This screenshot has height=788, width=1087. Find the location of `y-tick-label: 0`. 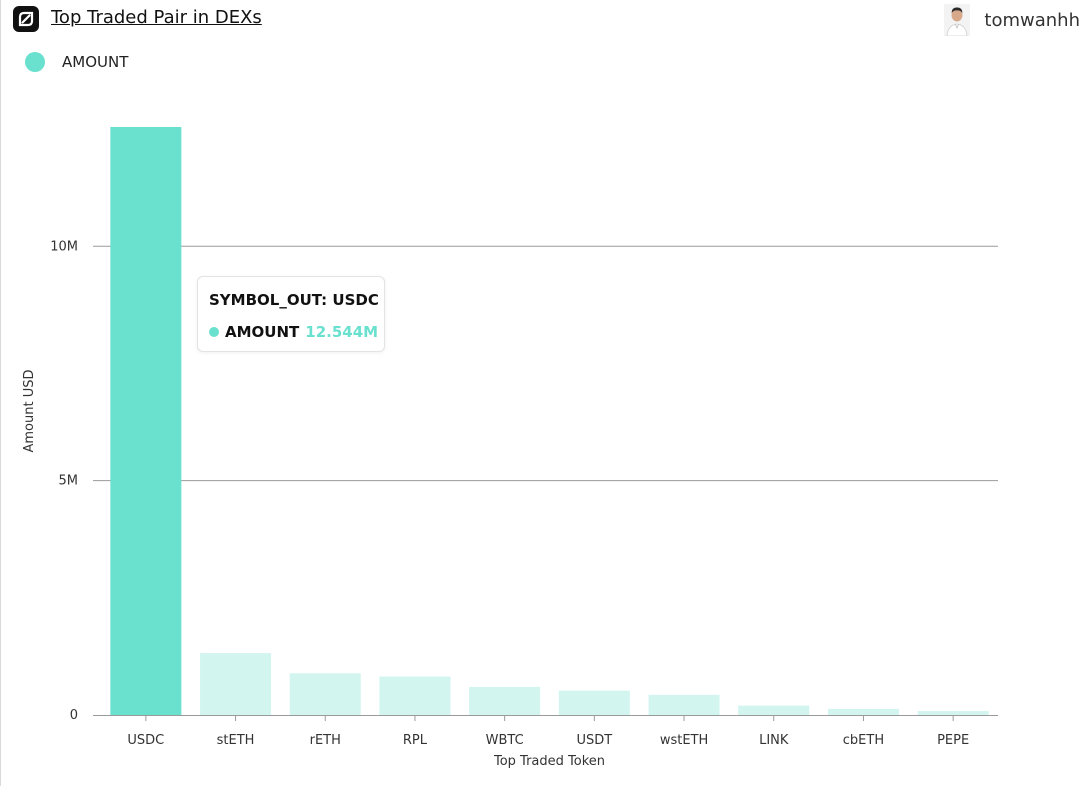

y-tick-label: 0 is located at coordinates (74, 715).